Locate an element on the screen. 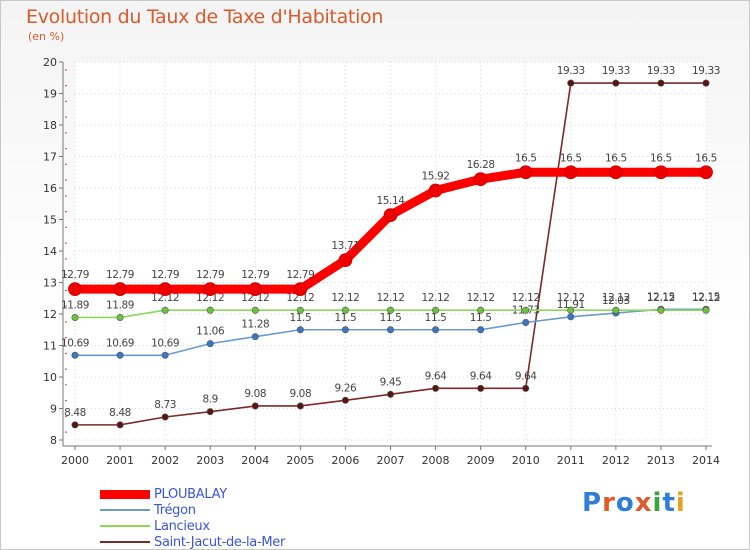  x-tick-label: 2008 is located at coordinates (436, 460).